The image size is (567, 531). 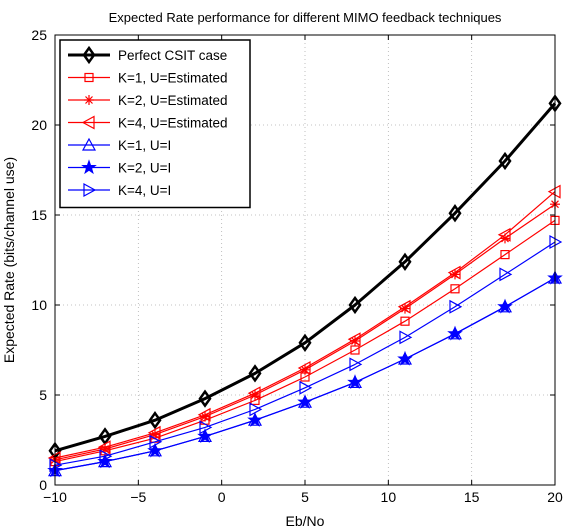 I want to click on legend-entry: K=2, U=I, so click(x=119, y=167).